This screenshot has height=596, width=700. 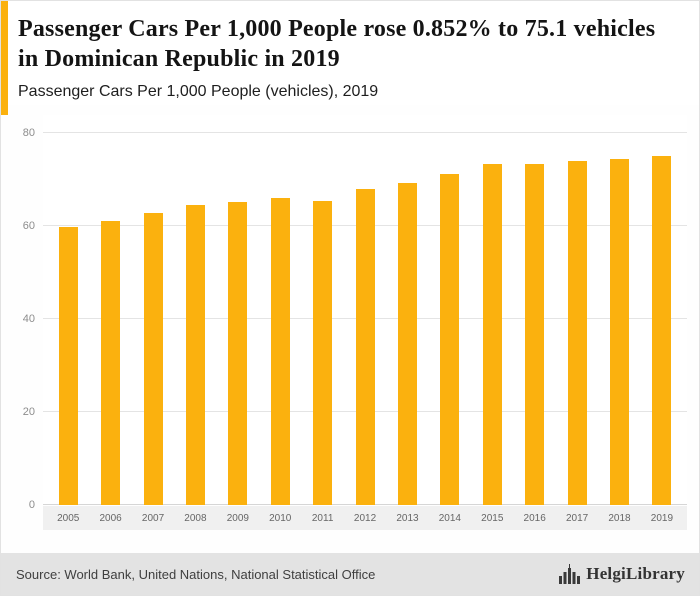 I want to click on bar-chart-icon, so click(x=570, y=574).